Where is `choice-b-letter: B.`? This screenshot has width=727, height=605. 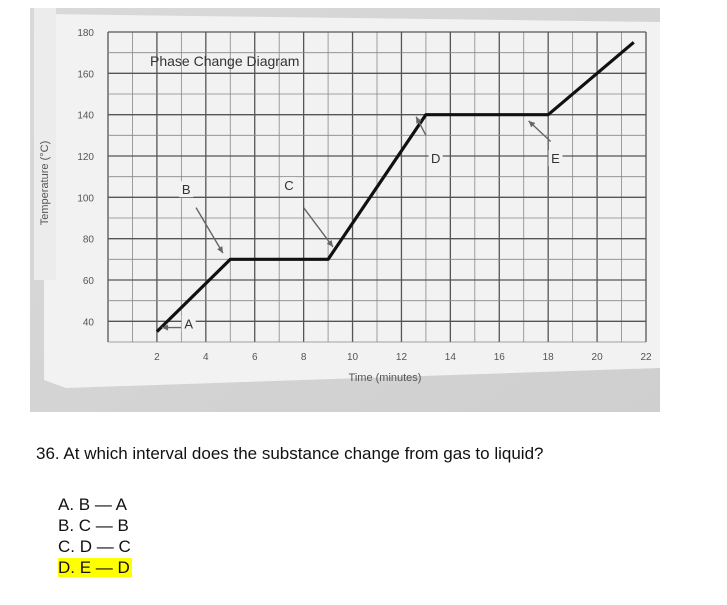
choice-b-letter: B. is located at coordinates (66, 525).